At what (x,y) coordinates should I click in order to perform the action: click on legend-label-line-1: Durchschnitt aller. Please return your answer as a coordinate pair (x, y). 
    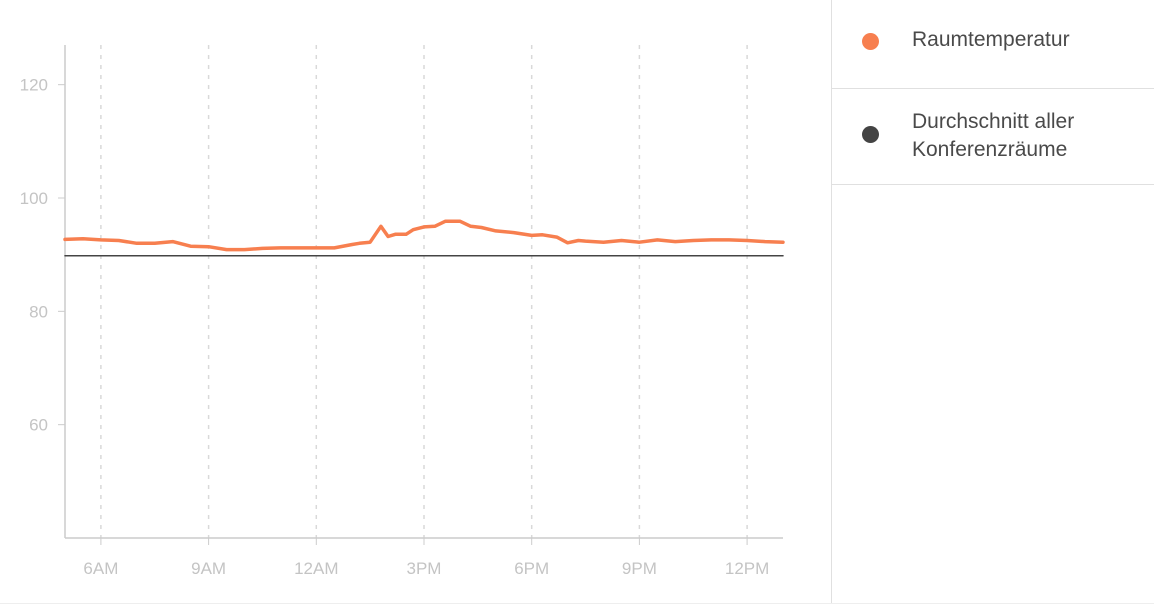
    Looking at the image, I should click on (993, 121).